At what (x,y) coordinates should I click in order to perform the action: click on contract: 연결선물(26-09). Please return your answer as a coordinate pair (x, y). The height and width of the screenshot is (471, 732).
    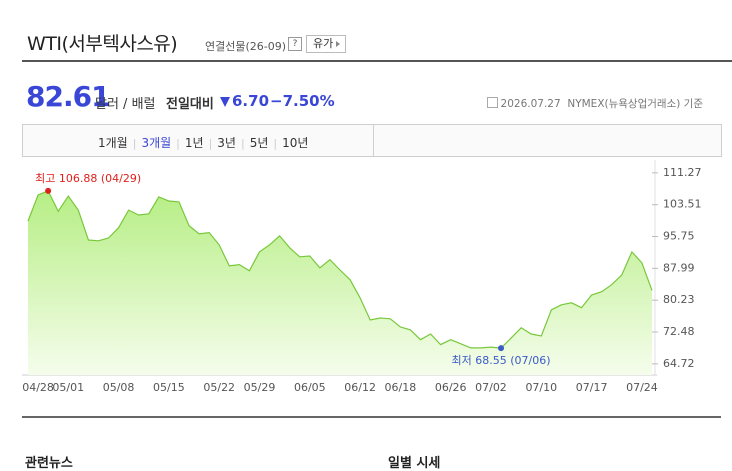
    Looking at the image, I should click on (246, 46).